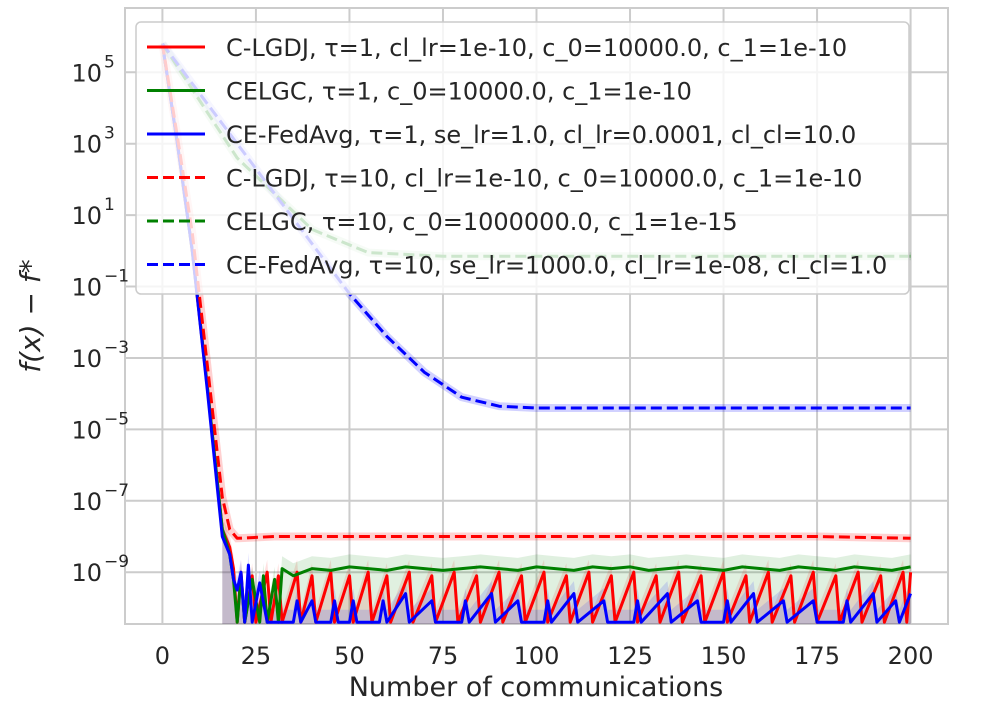  I want to click on y-tick-exponent: −5, so click(116, 419).